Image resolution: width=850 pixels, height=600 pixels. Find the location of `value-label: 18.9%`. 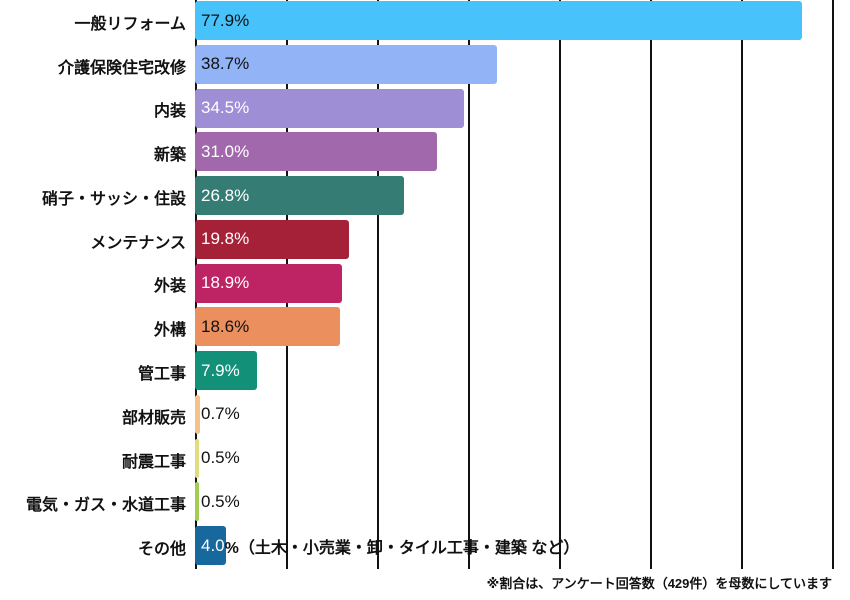

value-label: 18.9% is located at coordinates (225, 283).